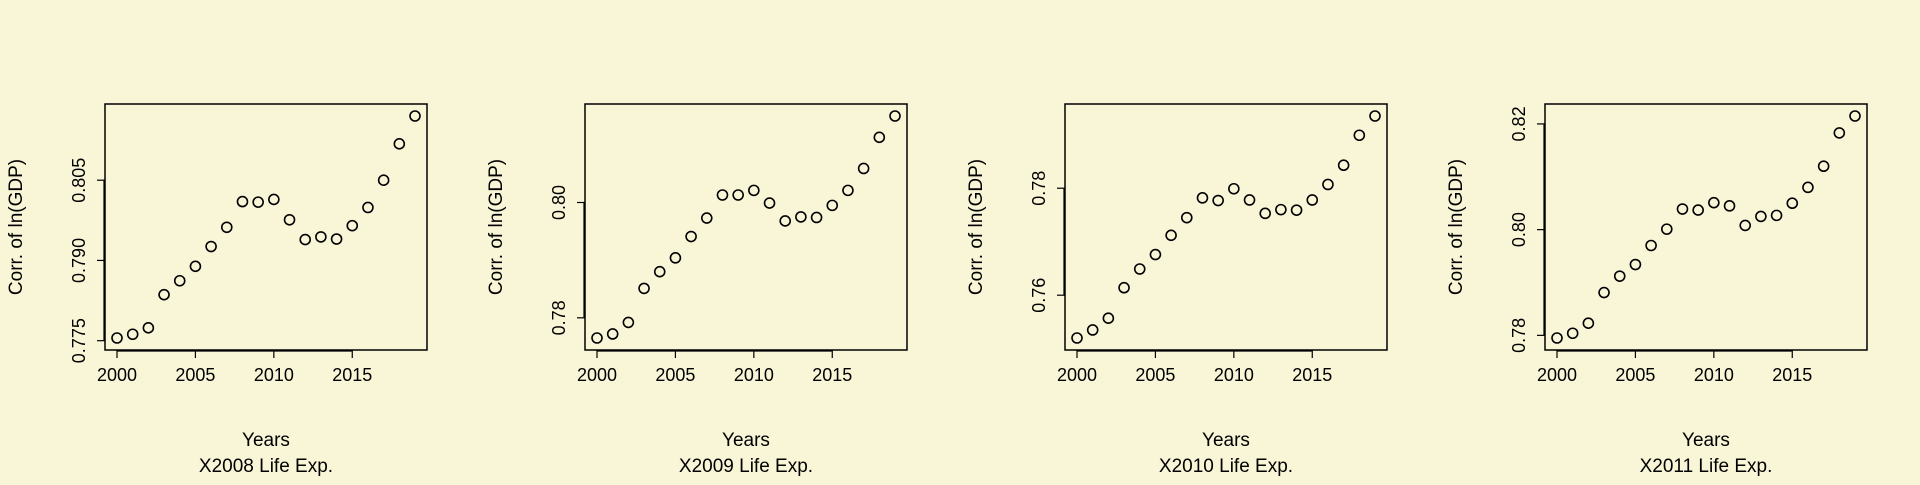 The width and height of the screenshot is (1920, 485). Describe the element at coordinates (1039, 295) in the screenshot. I see `y-tick-label: 0.76` at that location.